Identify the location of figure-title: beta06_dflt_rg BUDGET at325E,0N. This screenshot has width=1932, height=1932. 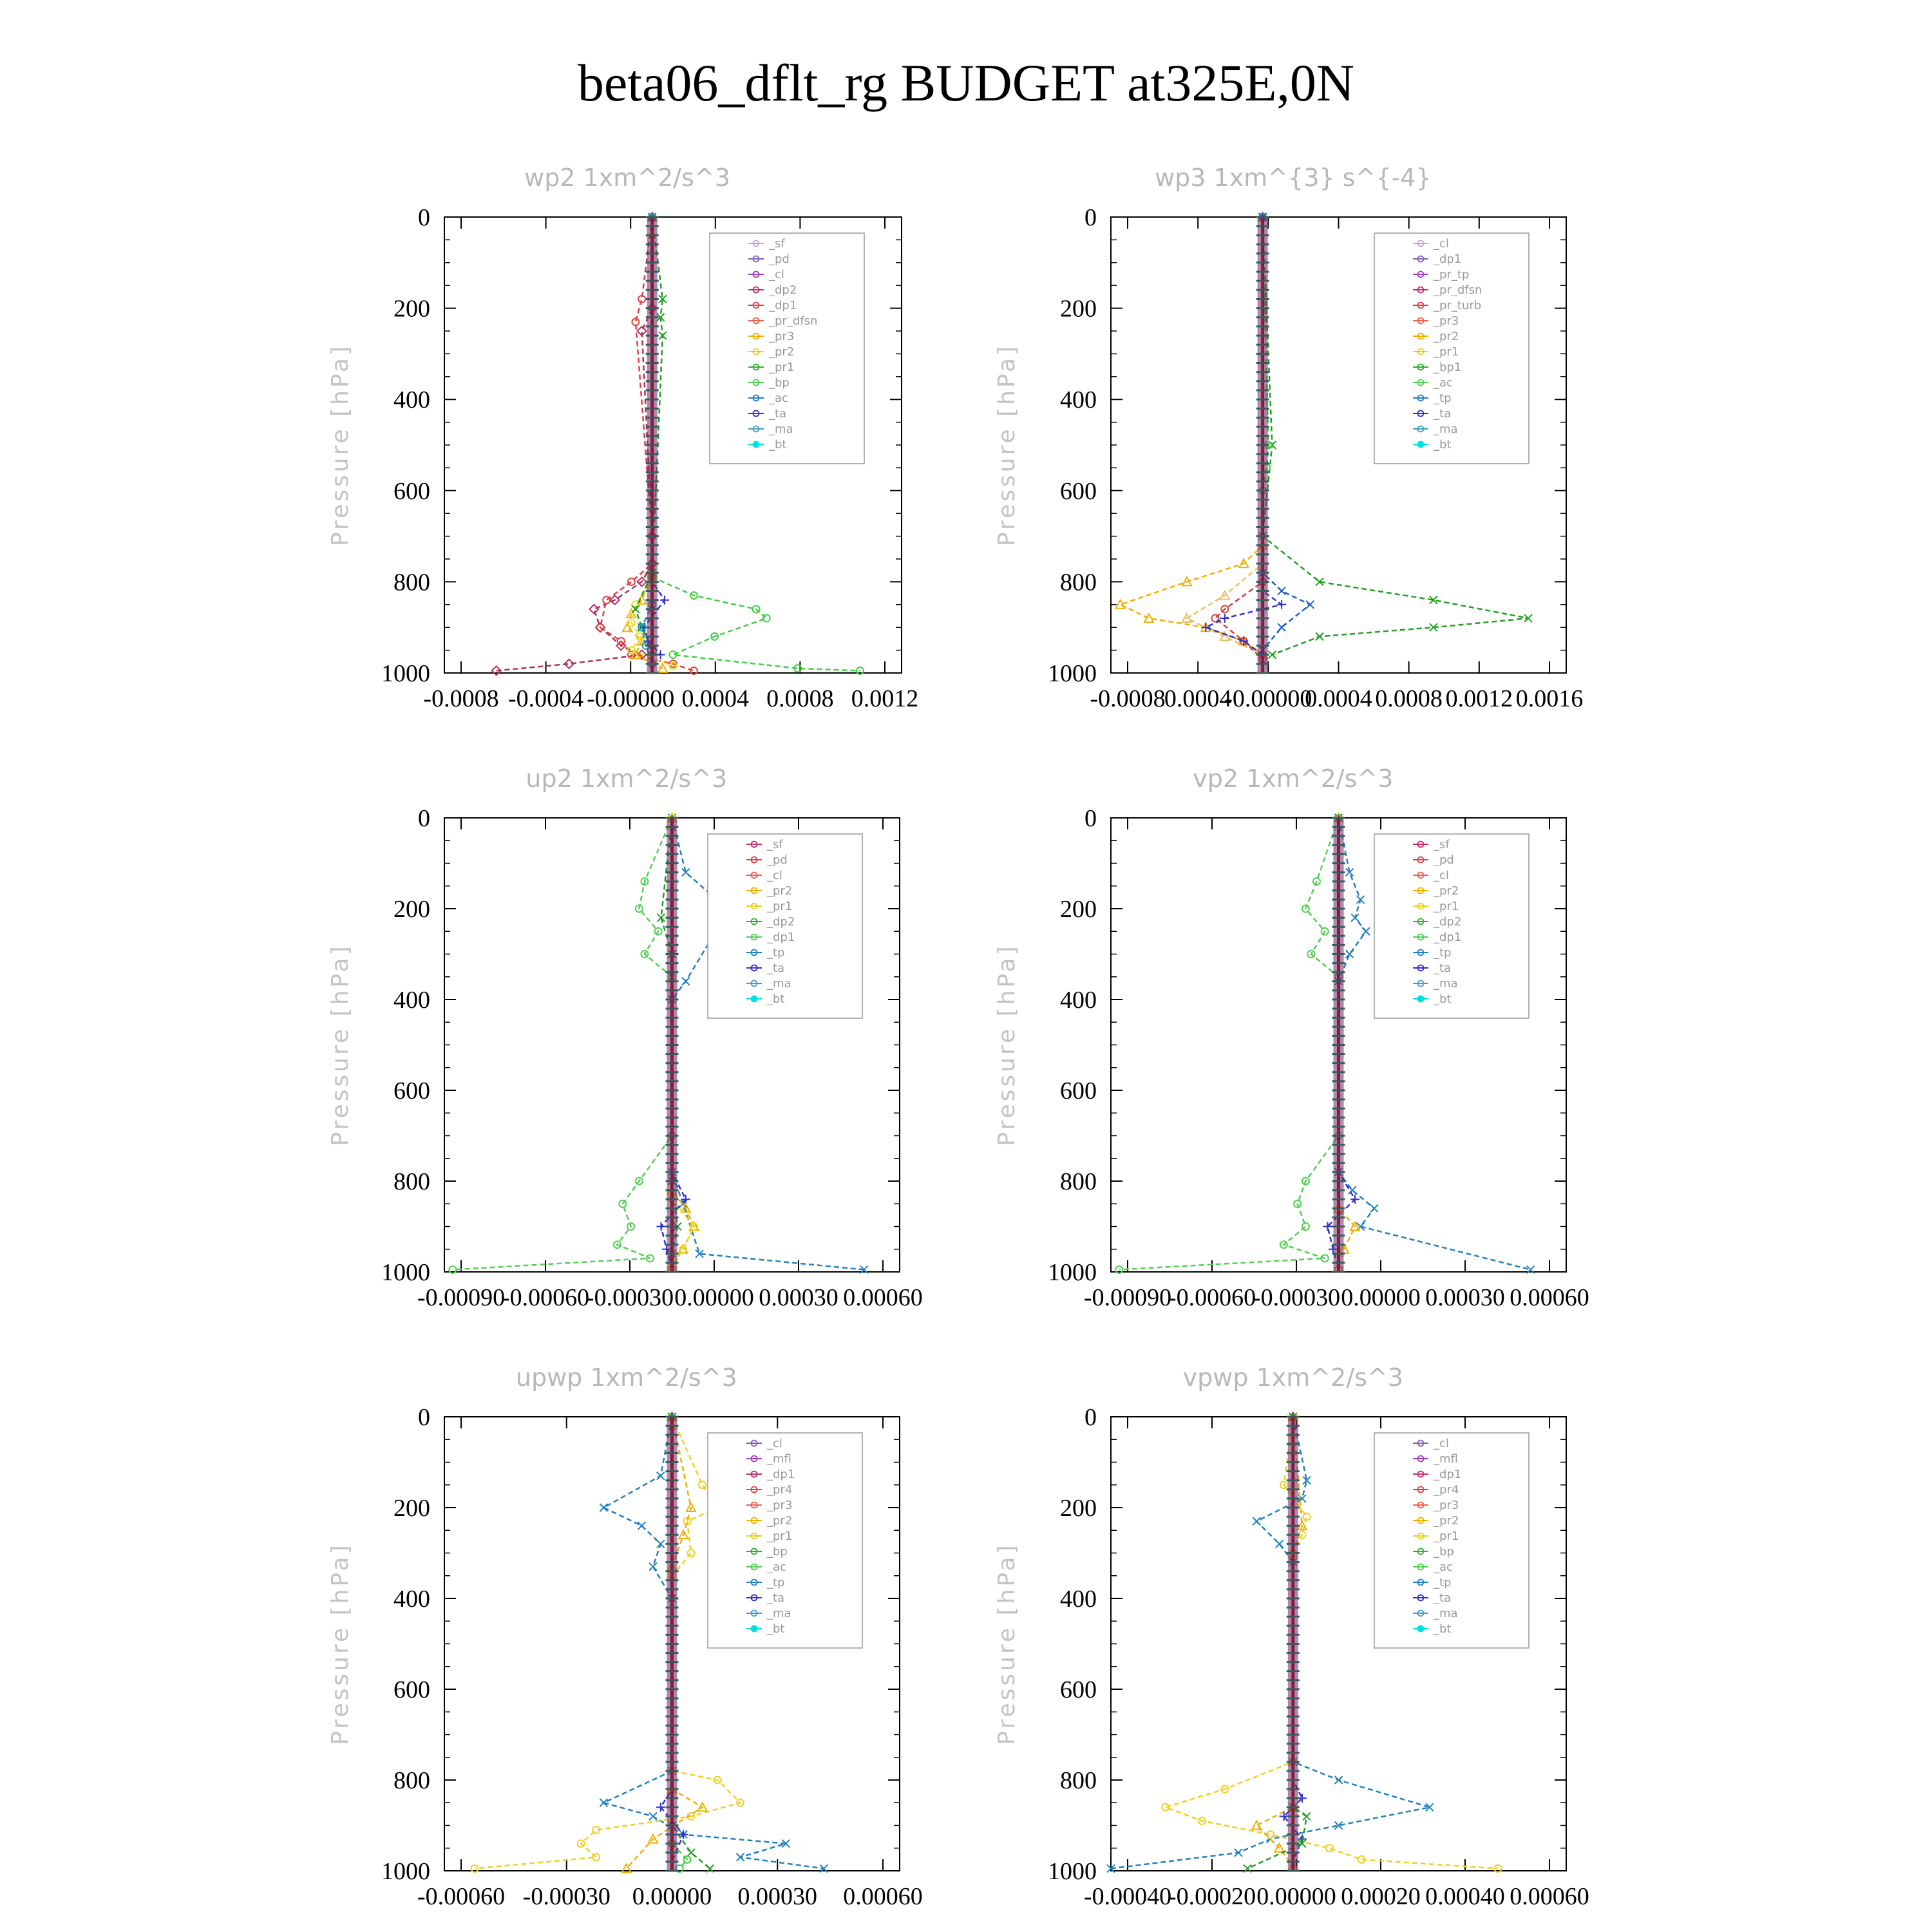
(966, 83).